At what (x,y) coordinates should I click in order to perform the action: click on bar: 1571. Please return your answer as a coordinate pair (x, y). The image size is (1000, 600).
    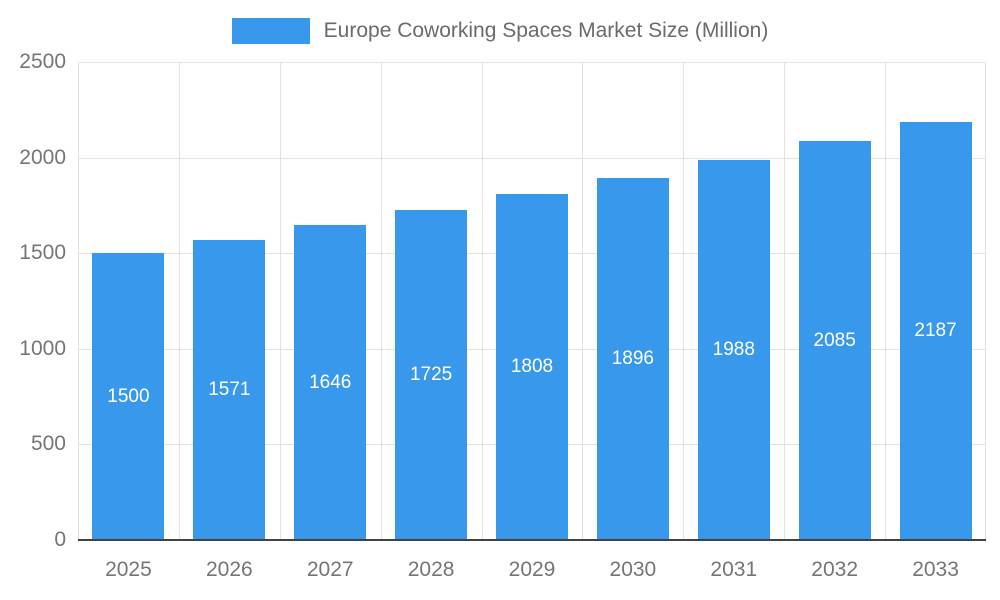
    Looking at the image, I should click on (229, 389).